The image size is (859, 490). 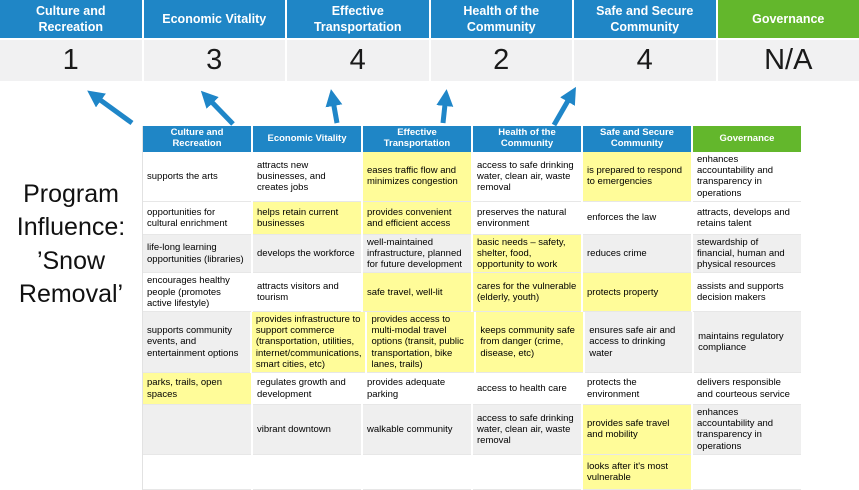 I want to click on matrix-cell: protects the environment, so click(x=637, y=389).